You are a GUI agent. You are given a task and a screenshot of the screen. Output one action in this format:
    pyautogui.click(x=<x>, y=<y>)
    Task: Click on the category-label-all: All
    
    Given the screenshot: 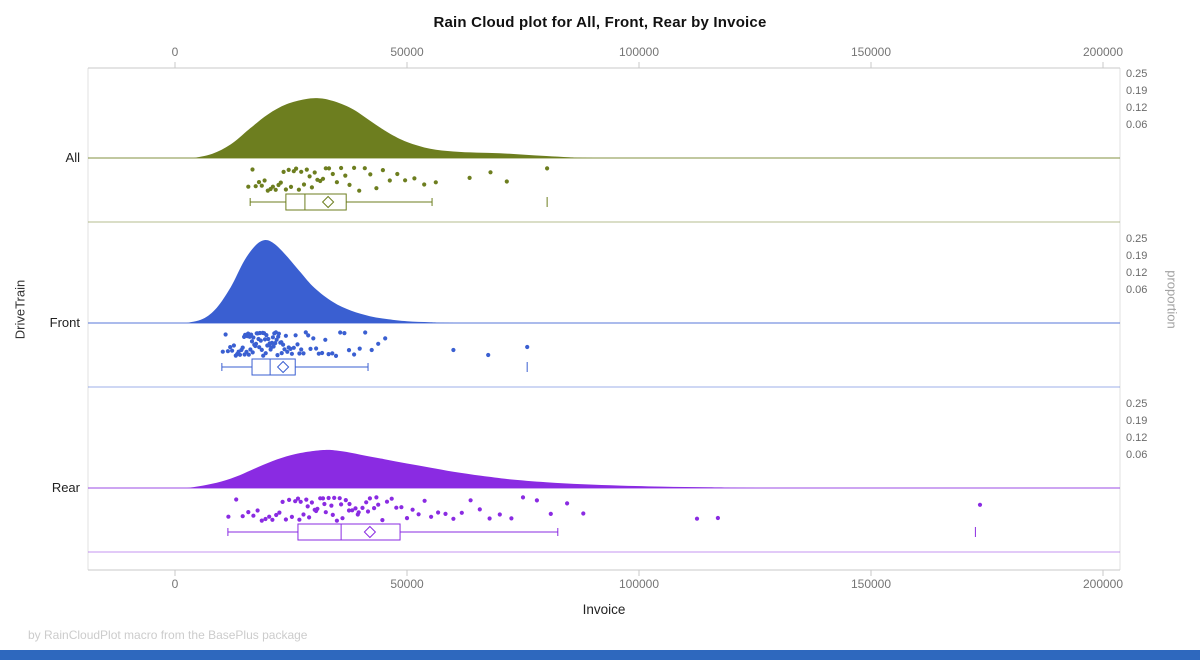 What is the action you would take?
    pyautogui.click(x=73, y=157)
    